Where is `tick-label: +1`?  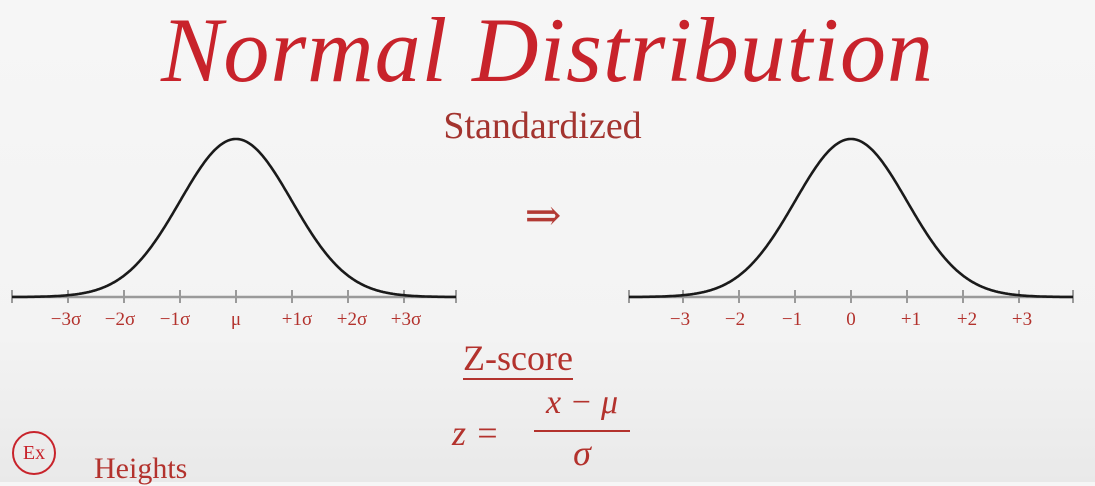 tick-label: +1 is located at coordinates (911, 319).